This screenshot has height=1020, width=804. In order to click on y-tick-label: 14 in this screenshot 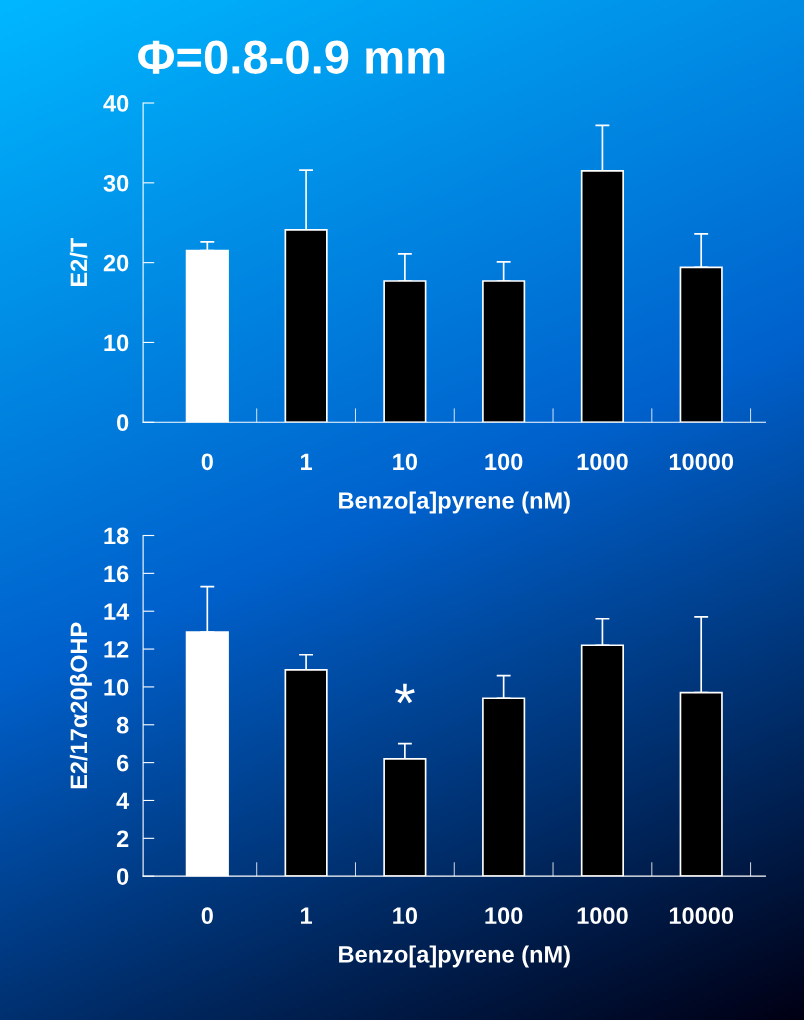, I will do `click(117, 611)`.